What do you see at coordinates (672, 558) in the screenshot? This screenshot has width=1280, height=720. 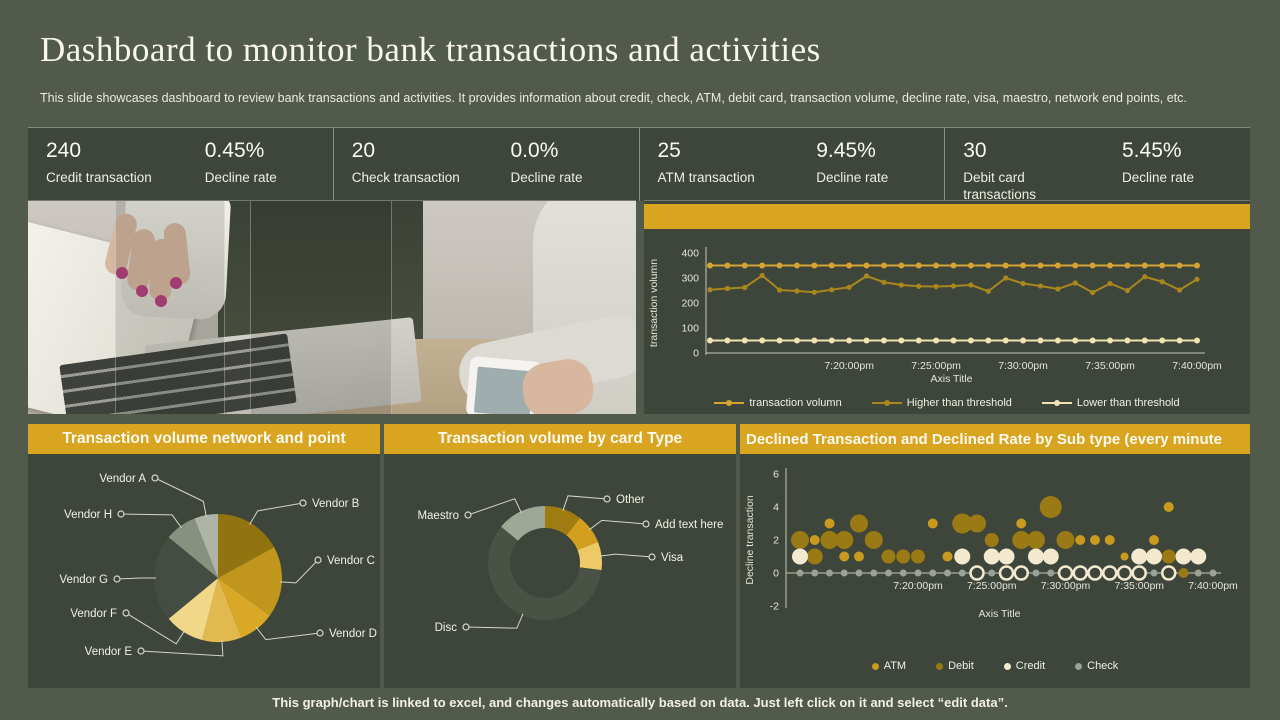 I see `svg-text: Visa` at bounding box center [672, 558].